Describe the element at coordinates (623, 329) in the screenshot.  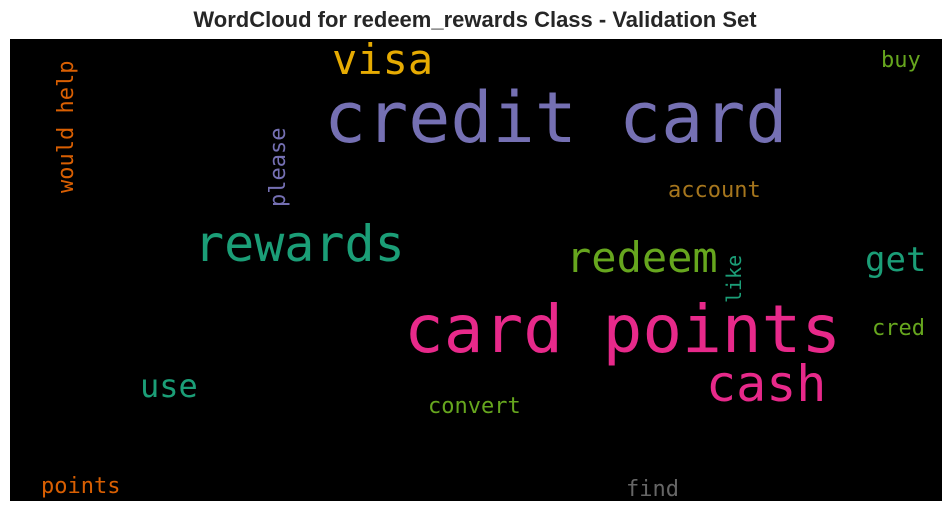
I see `word-card-points: card points` at that location.